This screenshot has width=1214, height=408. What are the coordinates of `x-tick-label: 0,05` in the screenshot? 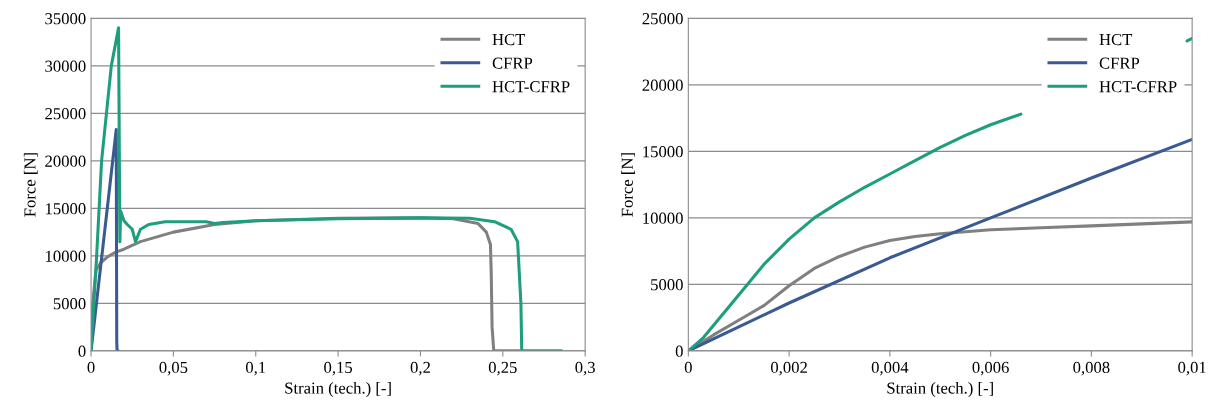 It's located at (173, 368).